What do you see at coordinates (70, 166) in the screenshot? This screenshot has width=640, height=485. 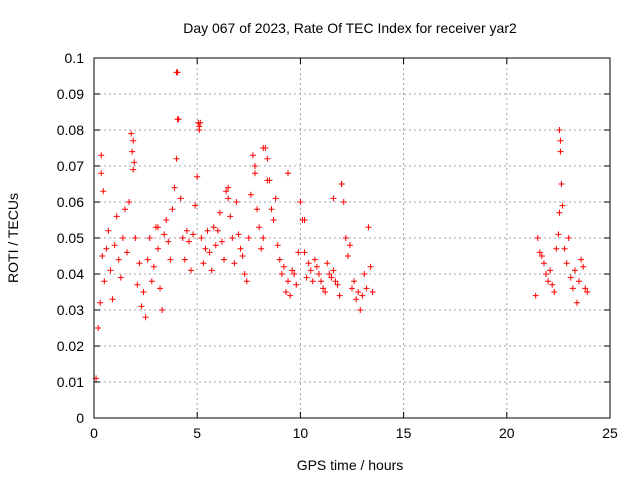 I see `y-tick-label: 0.07` at bounding box center [70, 166].